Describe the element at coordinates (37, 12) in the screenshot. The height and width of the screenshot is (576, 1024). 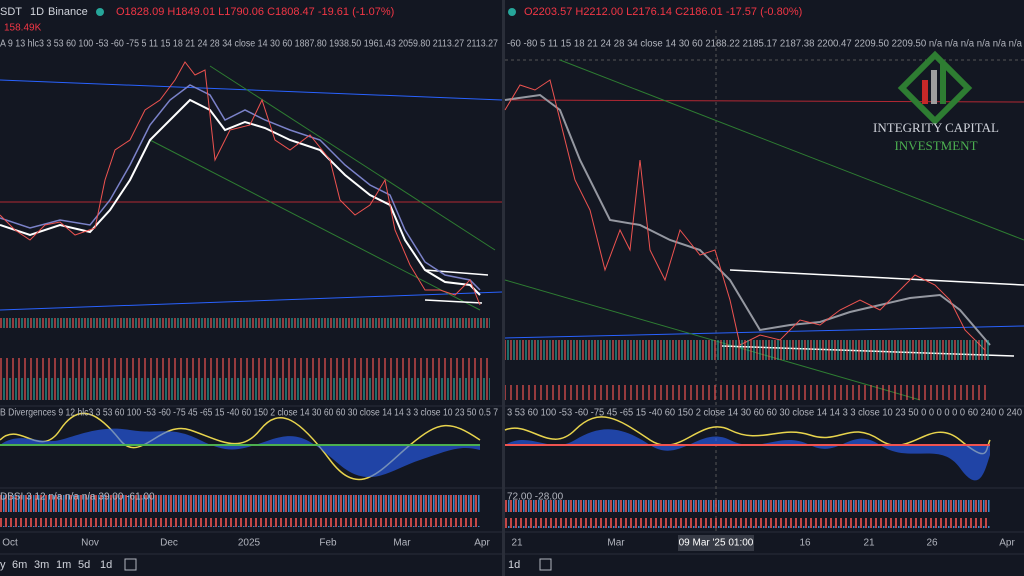
I see `interval: 1D` at that location.